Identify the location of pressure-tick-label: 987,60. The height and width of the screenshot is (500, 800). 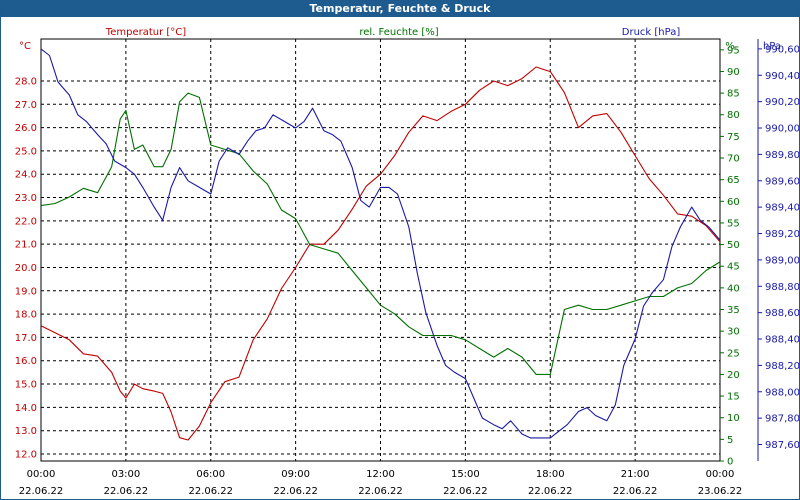
(782, 445).